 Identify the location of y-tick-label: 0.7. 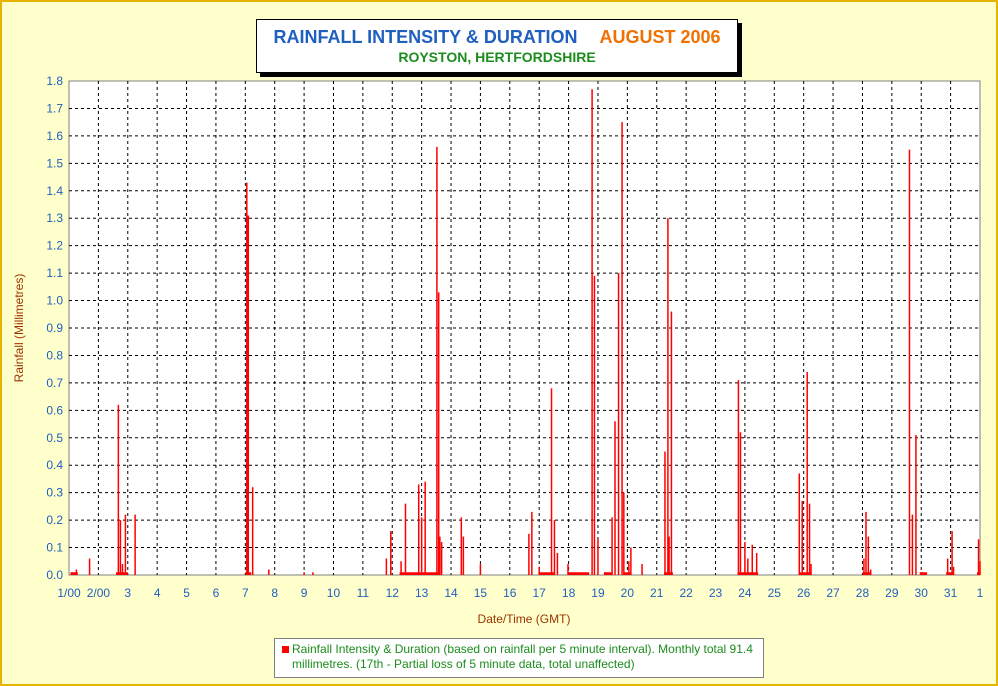
(54, 383).